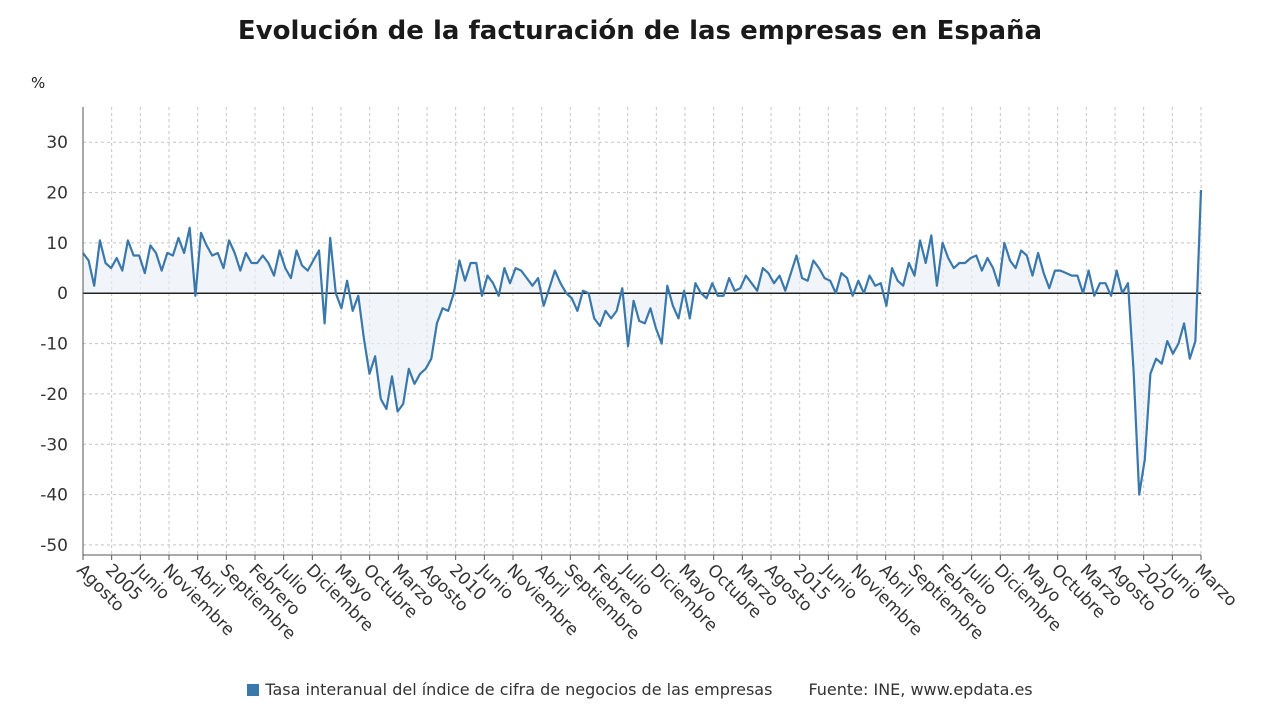  What do you see at coordinates (38, 83) in the screenshot?
I see `y-axis-unit-label: %` at bounding box center [38, 83].